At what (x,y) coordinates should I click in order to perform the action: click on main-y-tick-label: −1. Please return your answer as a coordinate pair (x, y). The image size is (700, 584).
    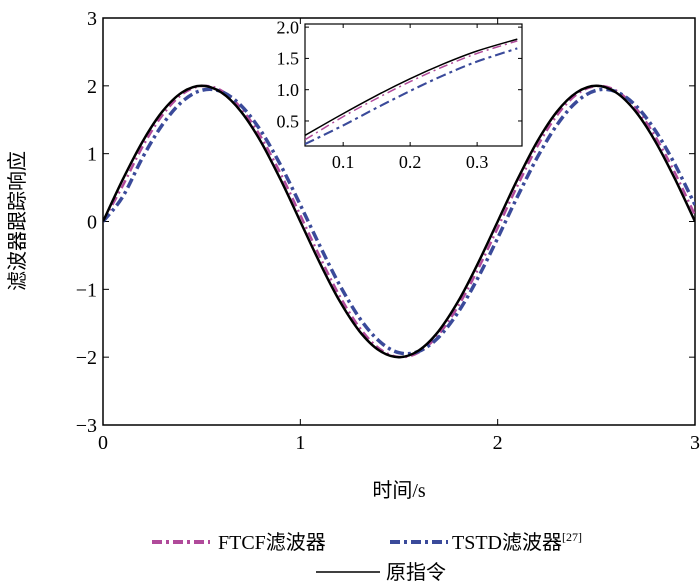
    Looking at the image, I should click on (86, 290).